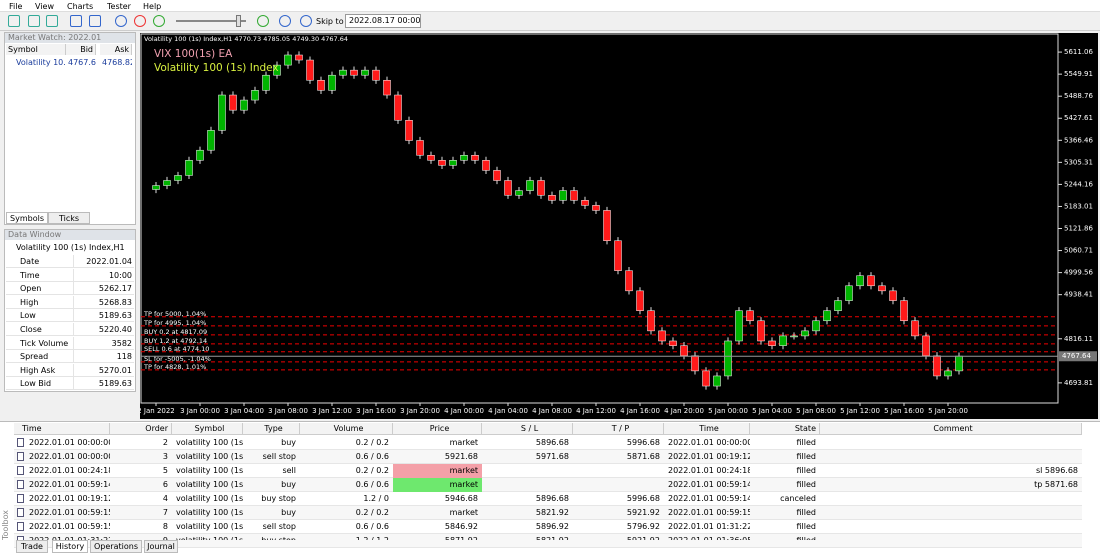 This screenshot has width=1100, height=553. Describe the element at coordinates (550, 21) in the screenshot. I see `toolbar` at that location.